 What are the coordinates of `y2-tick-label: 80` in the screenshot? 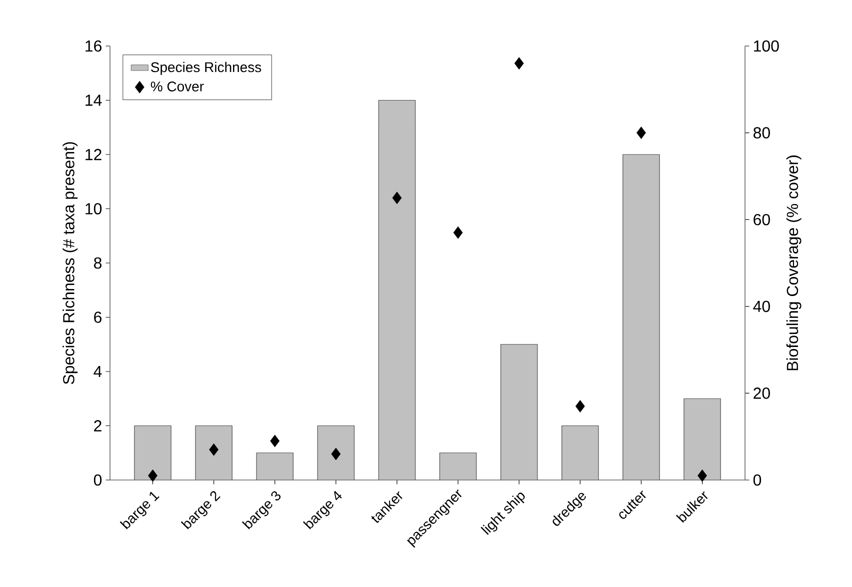 It's located at (762, 132).